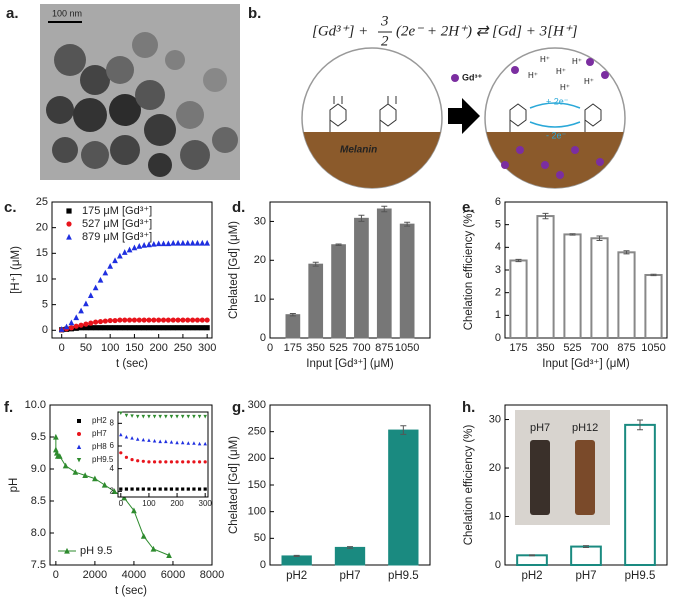  What do you see at coordinates (556, 135) in the screenshot?
I see `electron-label: - 2e⁻` at bounding box center [556, 135].